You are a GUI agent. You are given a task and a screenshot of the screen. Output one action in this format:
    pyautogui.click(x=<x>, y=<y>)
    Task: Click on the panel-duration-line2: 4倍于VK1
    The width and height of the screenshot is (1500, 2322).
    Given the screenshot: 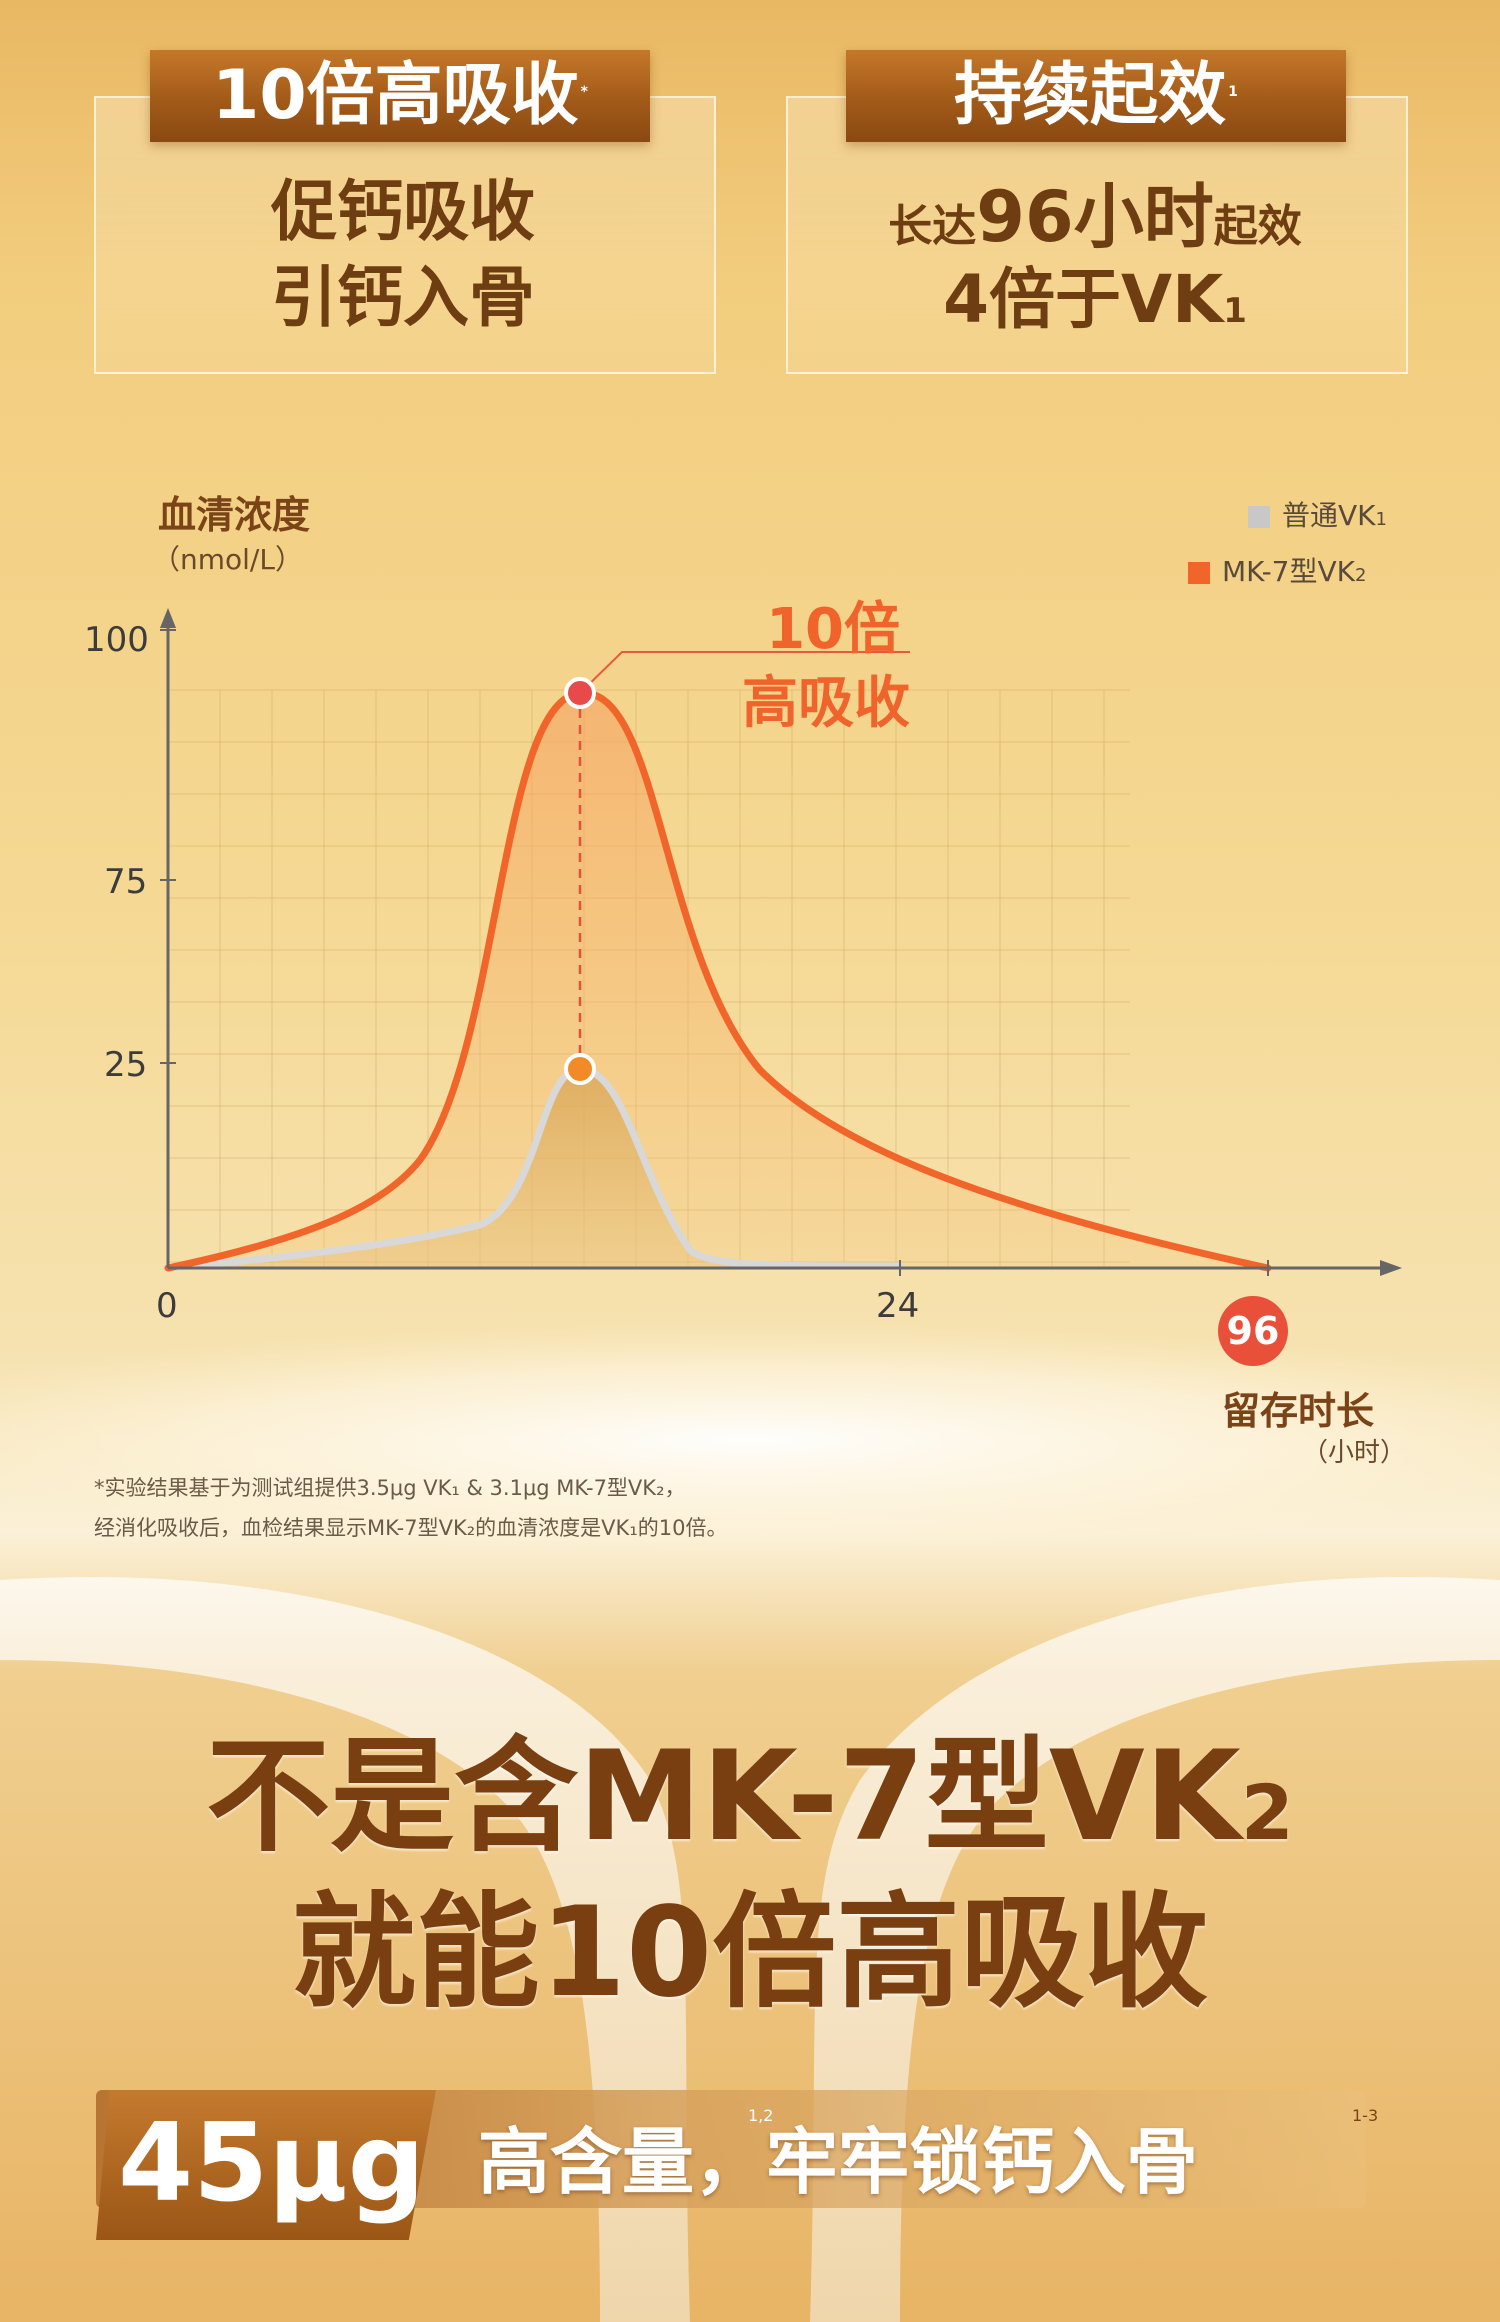 What is the action you would take?
    pyautogui.click(x=1095, y=305)
    